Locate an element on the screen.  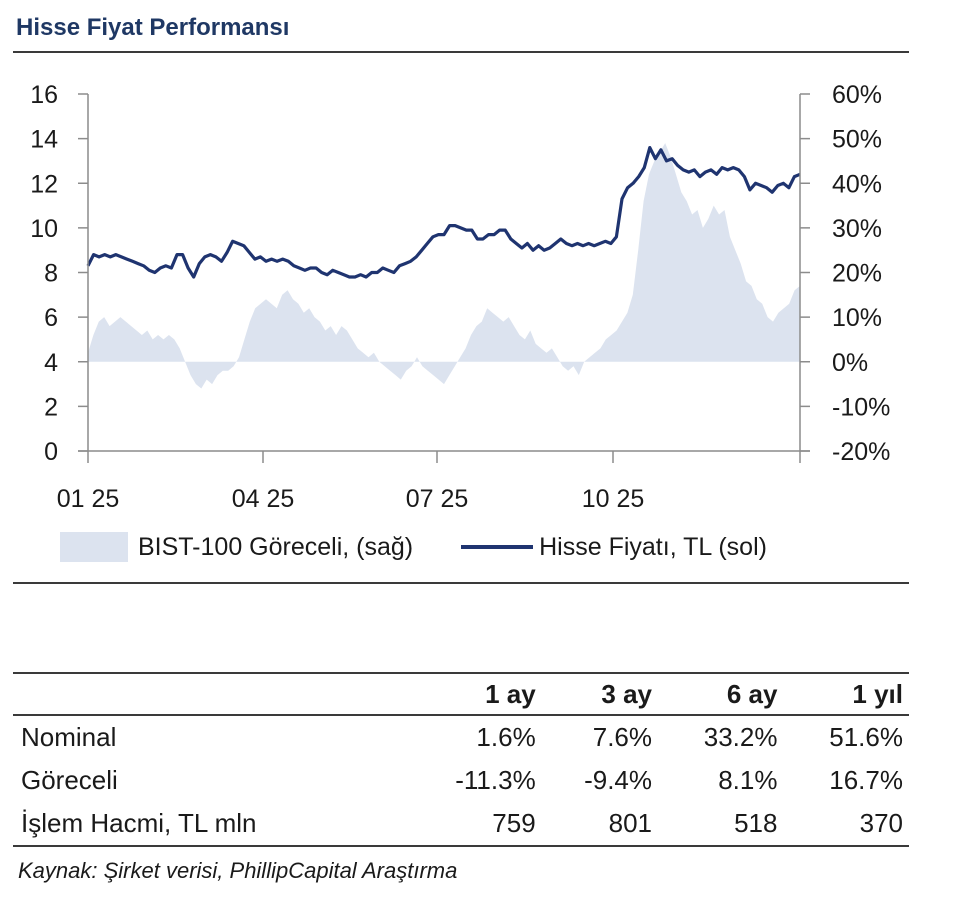
right-tick-label: -10% is located at coordinates (861, 407).